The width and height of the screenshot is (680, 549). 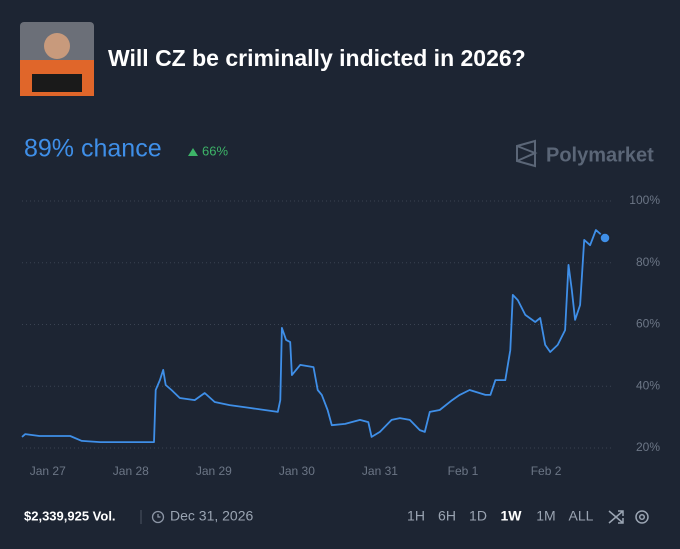 I want to click on y-tick-label: 40%, so click(x=648, y=385).